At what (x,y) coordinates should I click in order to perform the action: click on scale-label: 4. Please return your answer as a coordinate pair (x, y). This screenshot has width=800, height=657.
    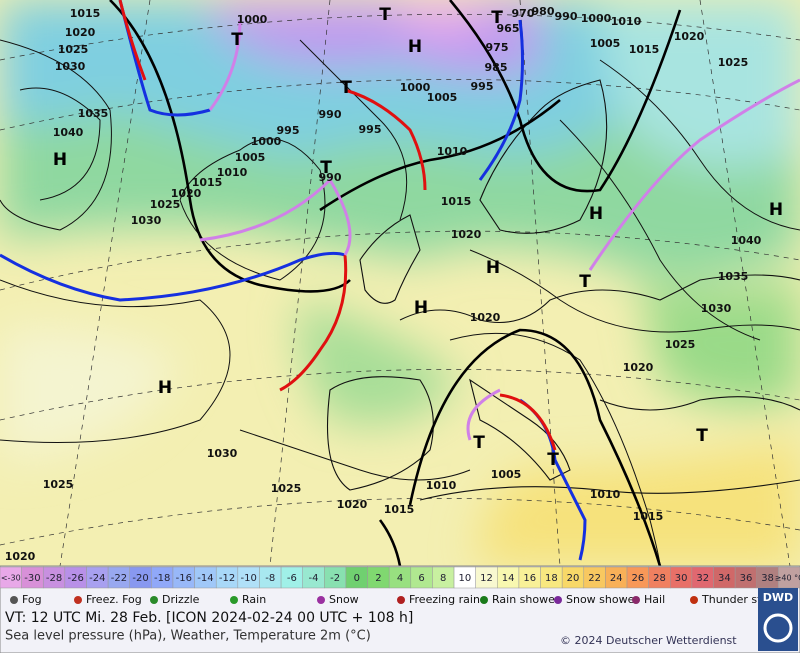
    Looking at the image, I should click on (400, 578).